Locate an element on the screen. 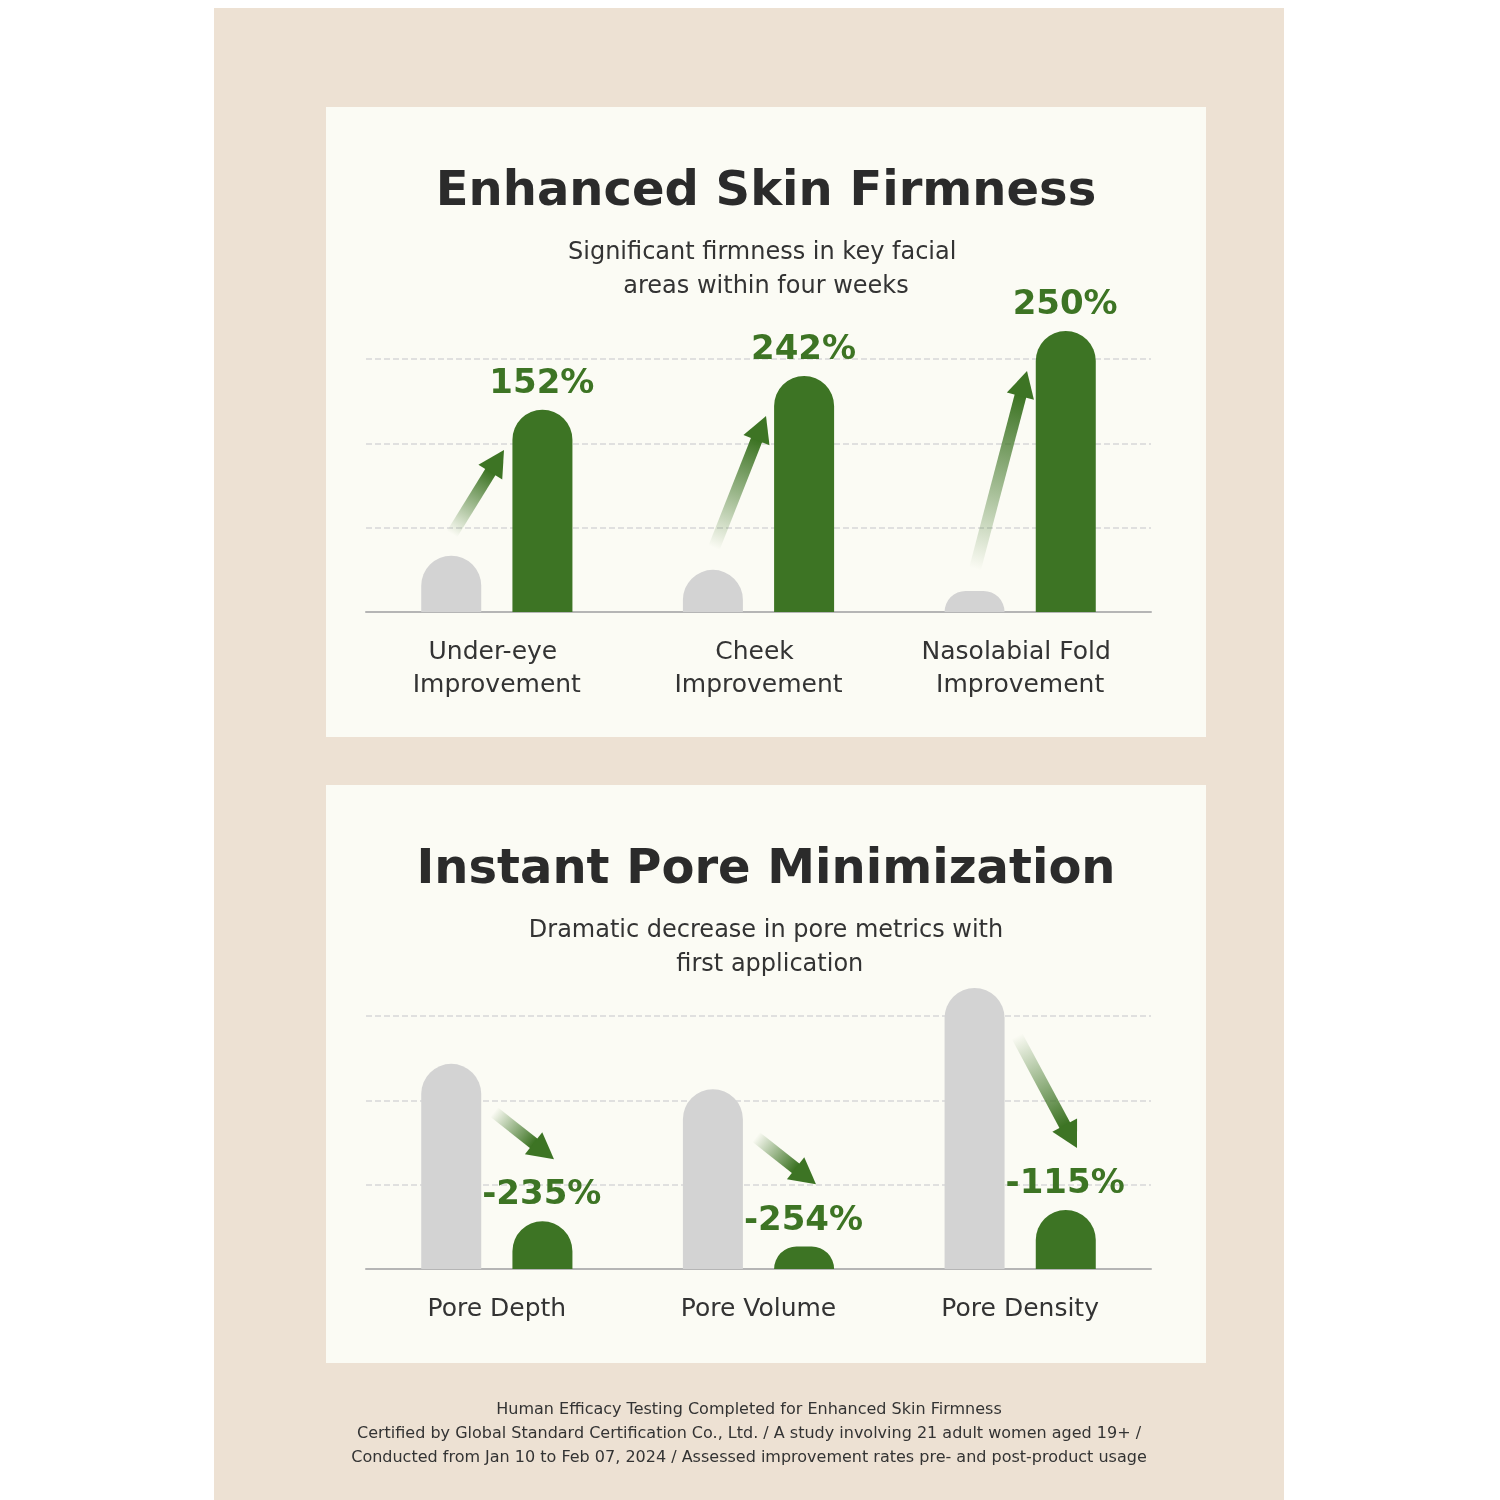  annotation: -254% is located at coordinates (803, 1217).